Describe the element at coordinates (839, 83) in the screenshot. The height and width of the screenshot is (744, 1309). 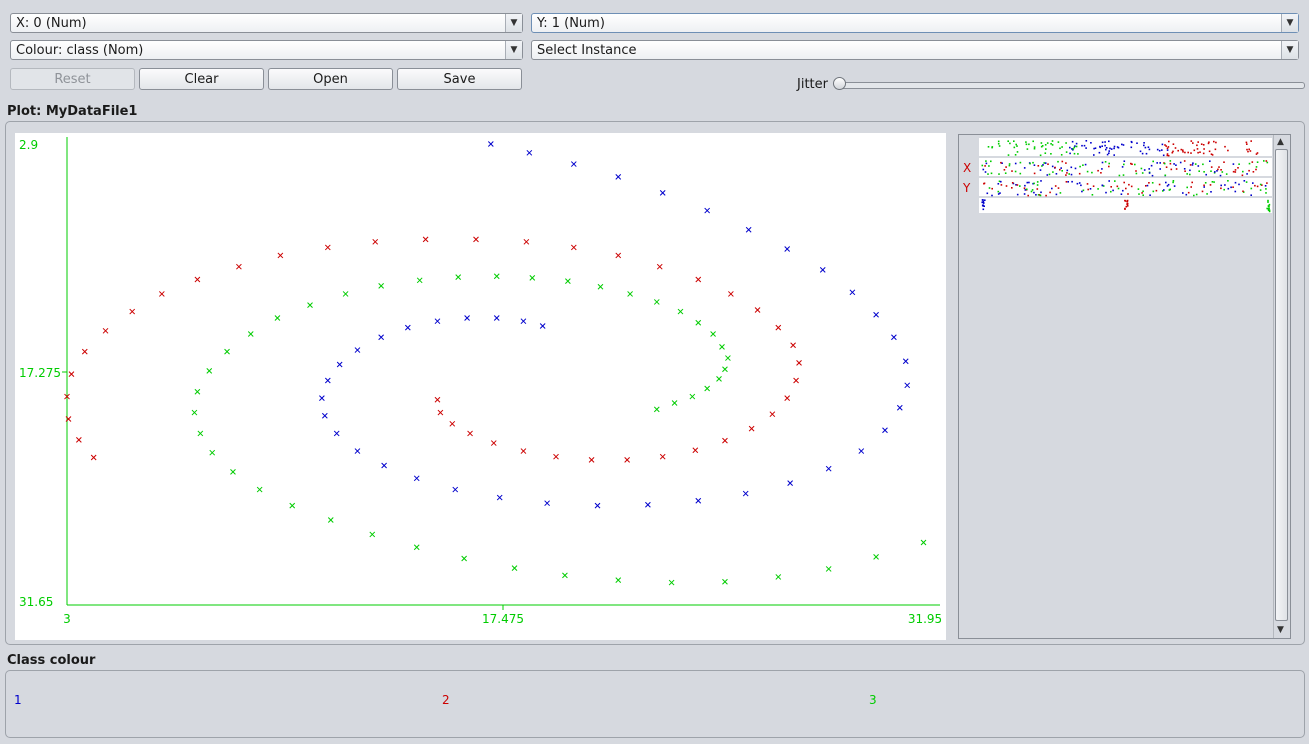
I see `jitter-slider-handle` at that location.